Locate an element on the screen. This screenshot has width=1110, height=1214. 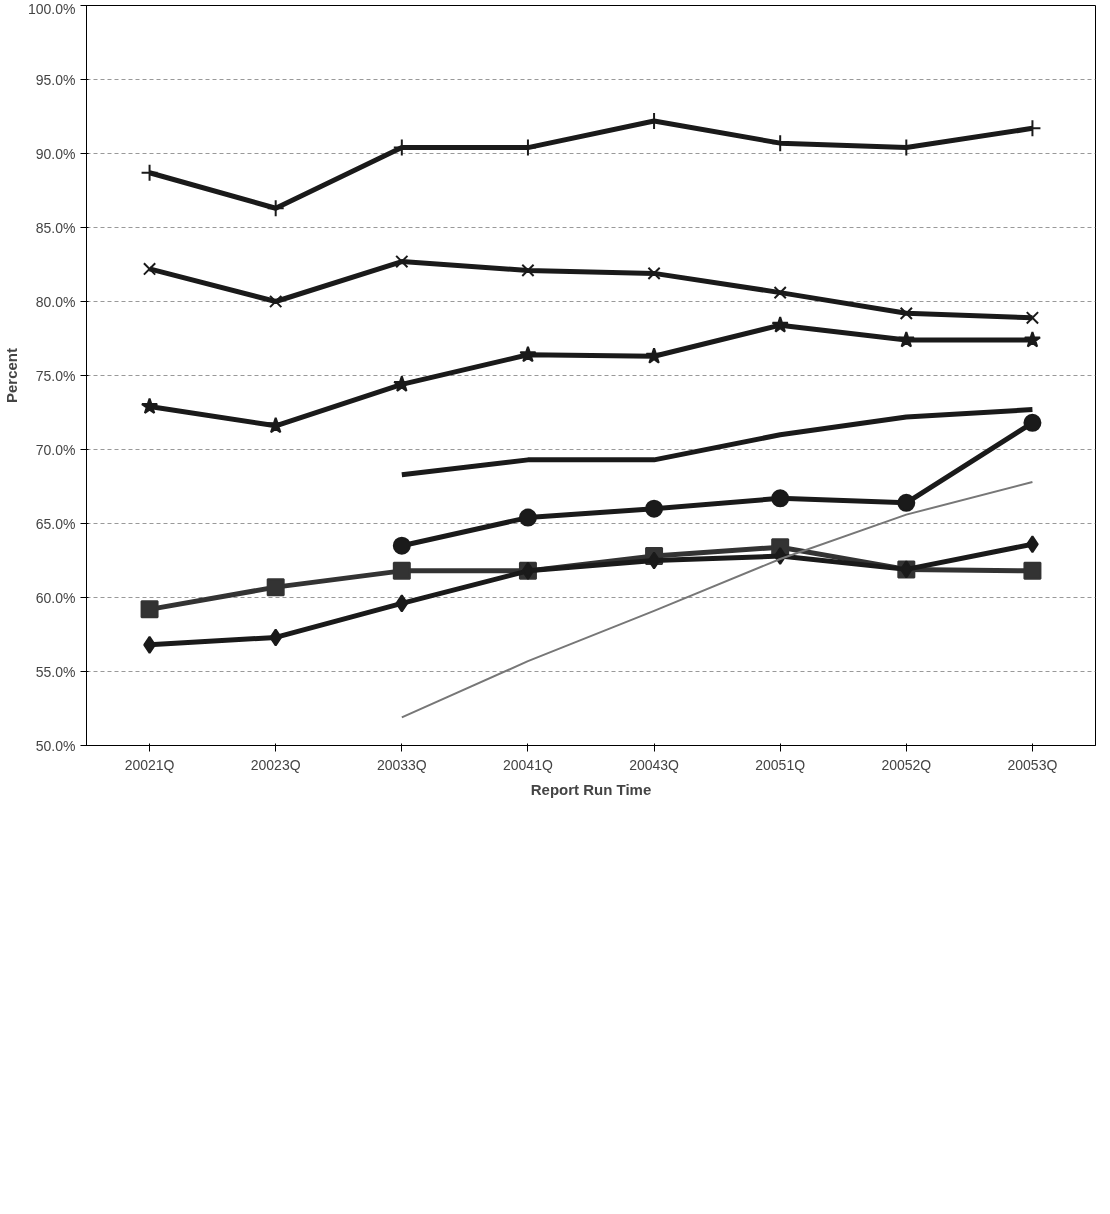
x-tick-label: 20053Q is located at coordinates (1032, 764).